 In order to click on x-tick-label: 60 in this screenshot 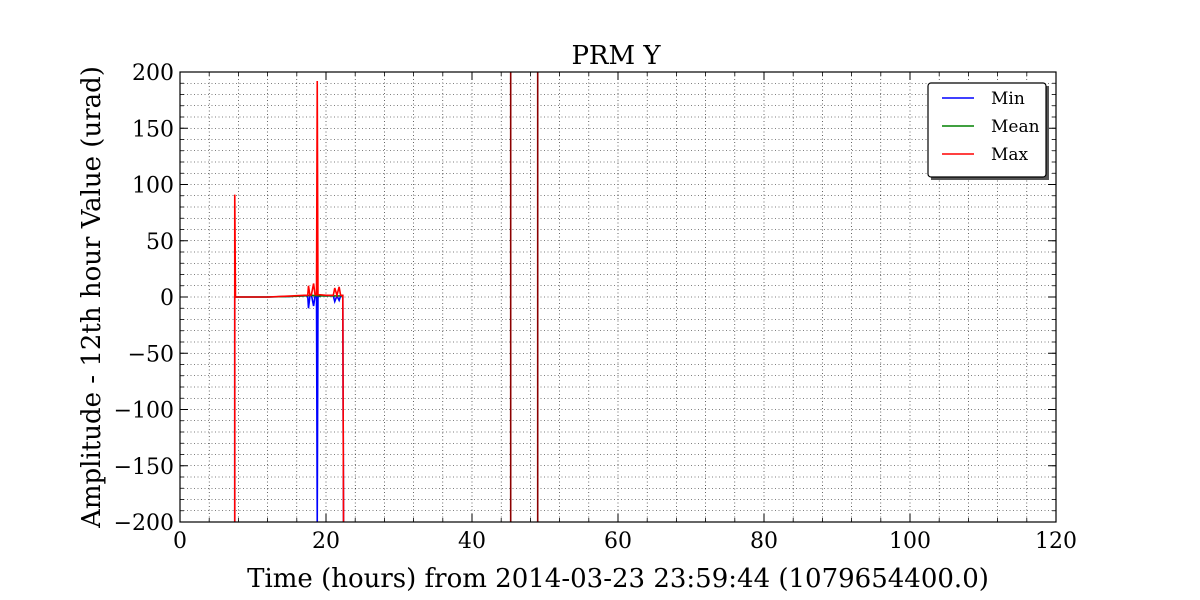, I will do `click(618, 541)`.